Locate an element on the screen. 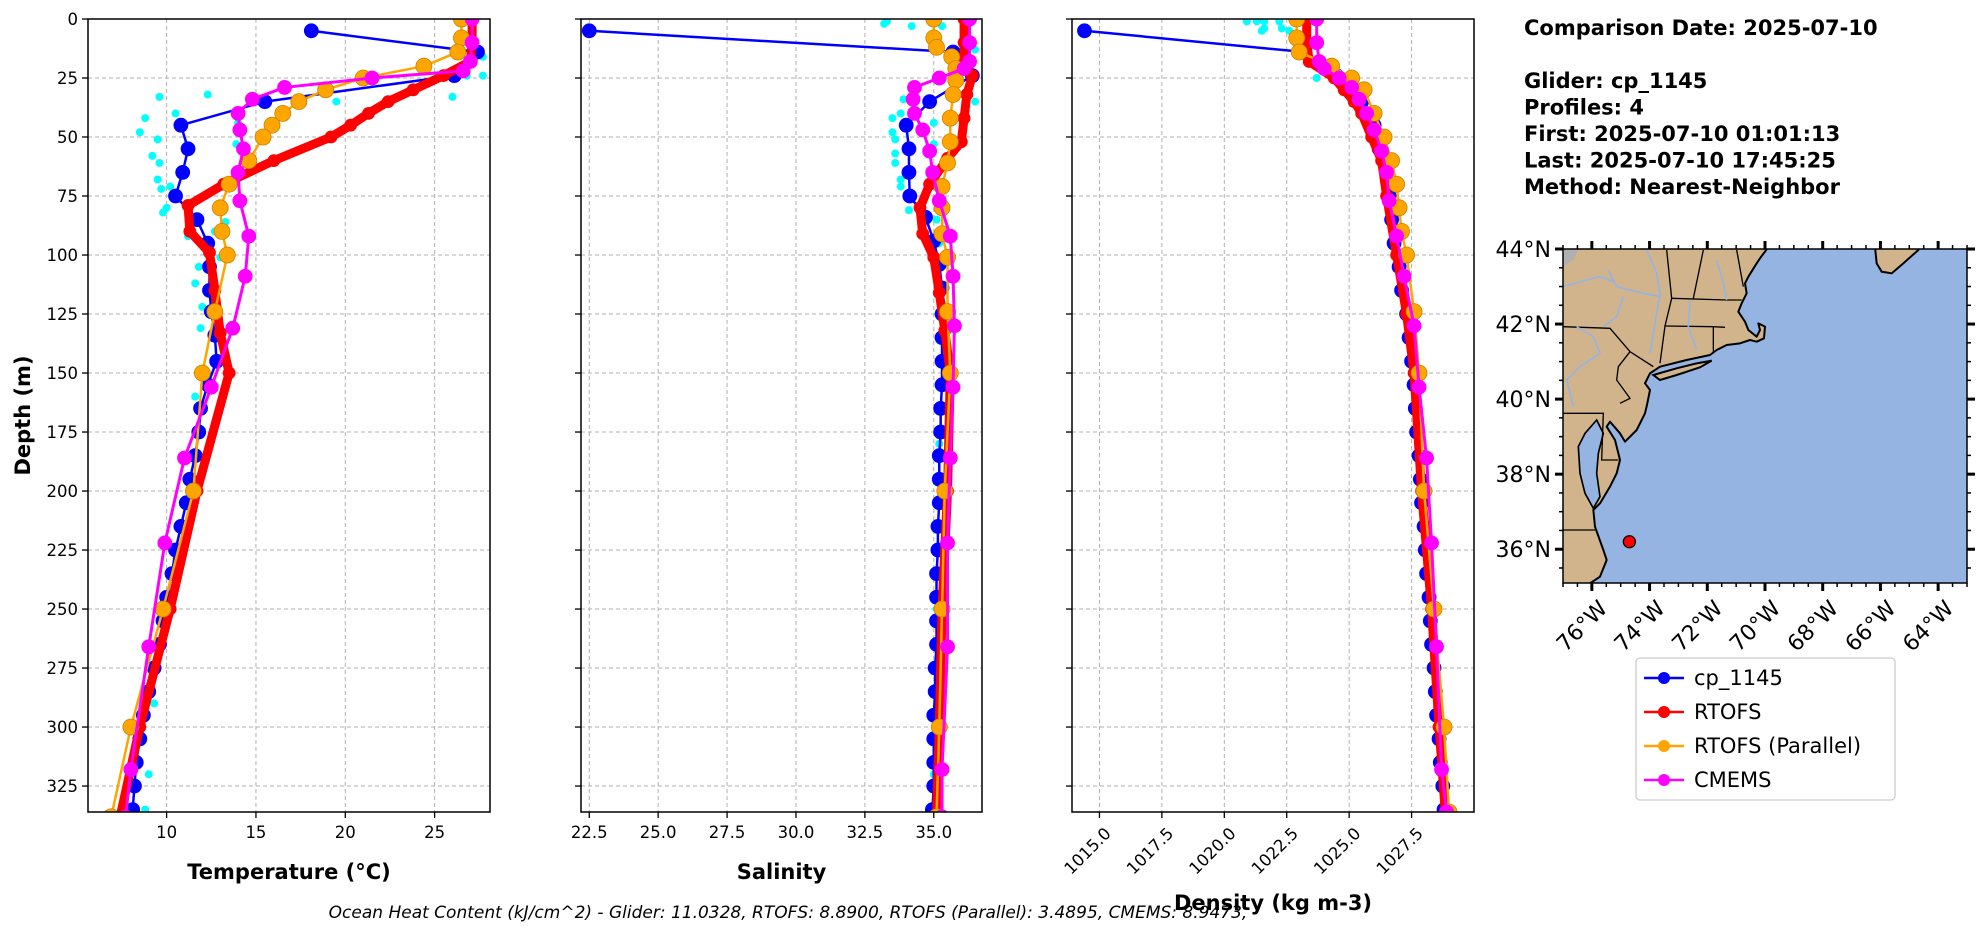 This screenshot has height=934, width=1980. y-tick-label: 225 is located at coordinates (63, 550).